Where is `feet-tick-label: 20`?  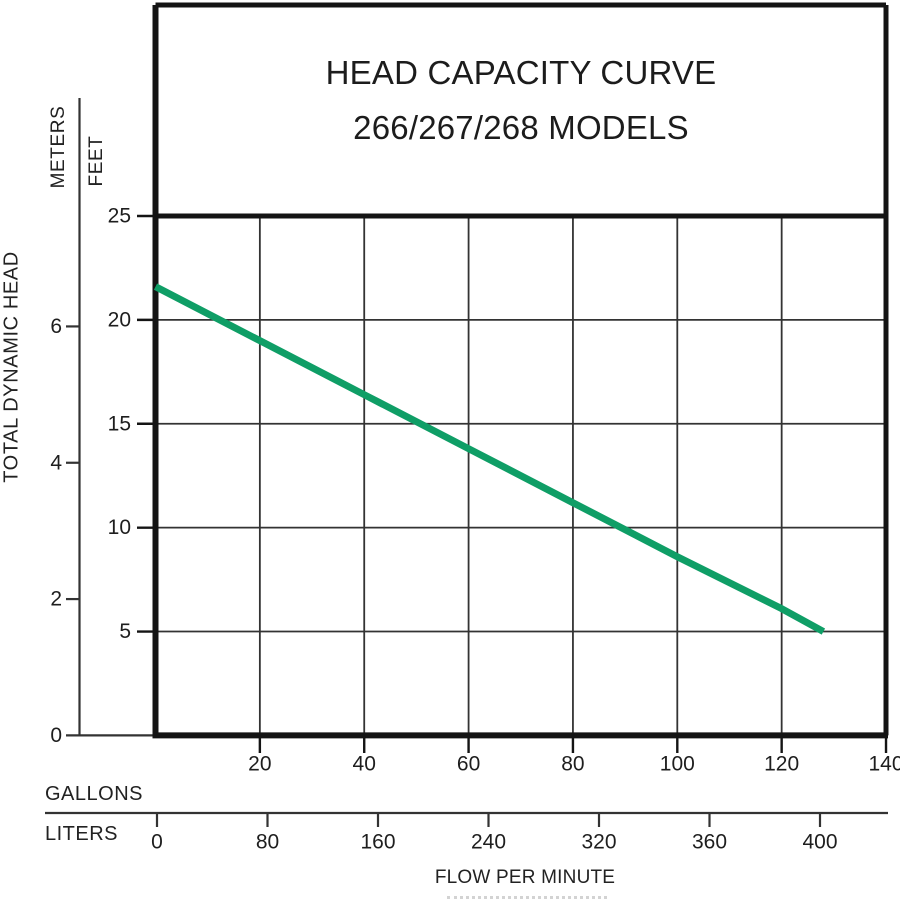
feet-tick-label: 20 is located at coordinates (119, 319).